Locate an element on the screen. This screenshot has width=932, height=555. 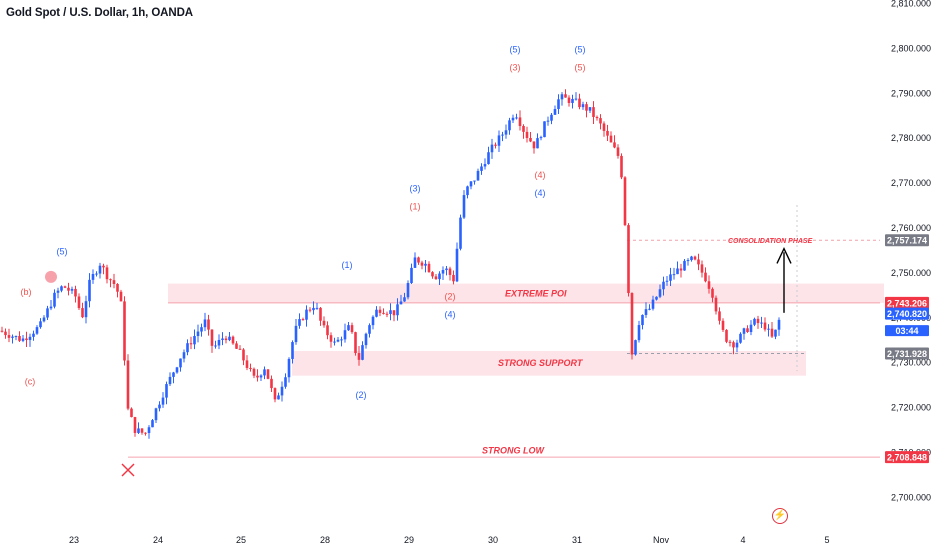
y-tick-label: 2,810.000 is located at coordinates (911, 4).